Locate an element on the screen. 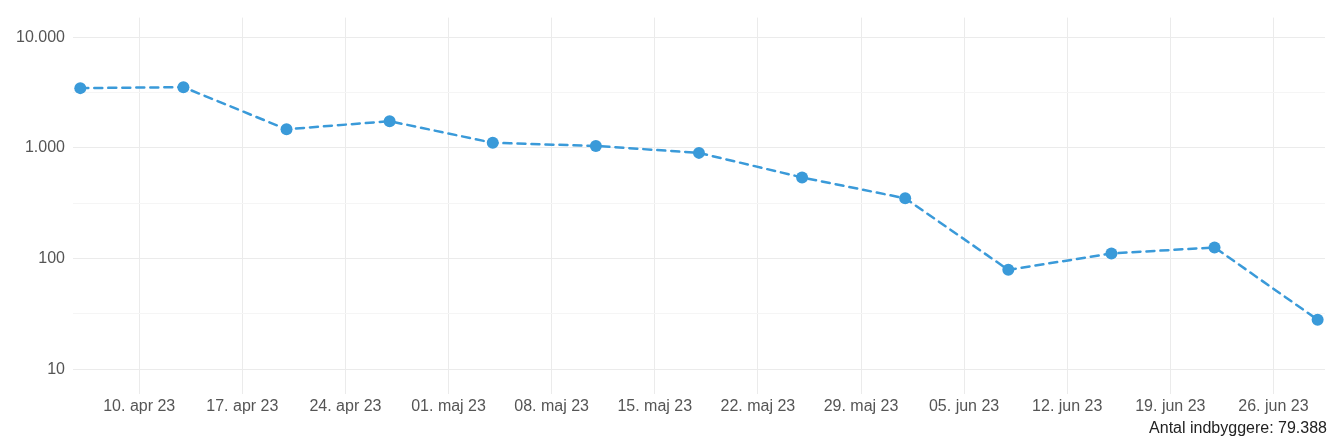 This screenshot has width=1333, height=439. x-tick-label: 15. maj 23 is located at coordinates (655, 405).